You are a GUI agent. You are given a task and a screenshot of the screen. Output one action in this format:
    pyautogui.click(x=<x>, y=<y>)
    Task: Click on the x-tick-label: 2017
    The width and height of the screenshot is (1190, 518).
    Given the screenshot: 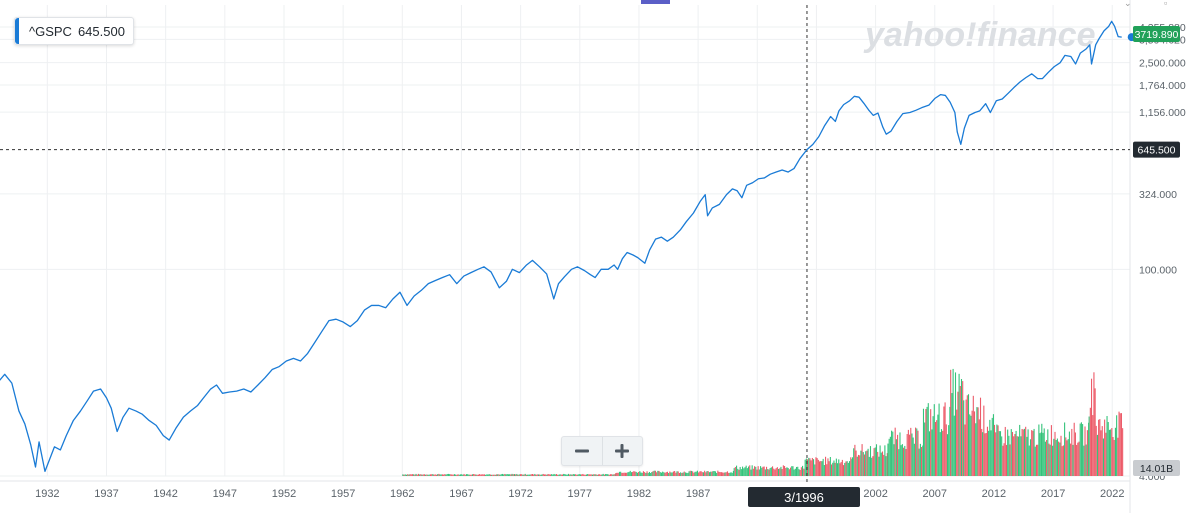 What is the action you would take?
    pyautogui.click(x=1053, y=494)
    